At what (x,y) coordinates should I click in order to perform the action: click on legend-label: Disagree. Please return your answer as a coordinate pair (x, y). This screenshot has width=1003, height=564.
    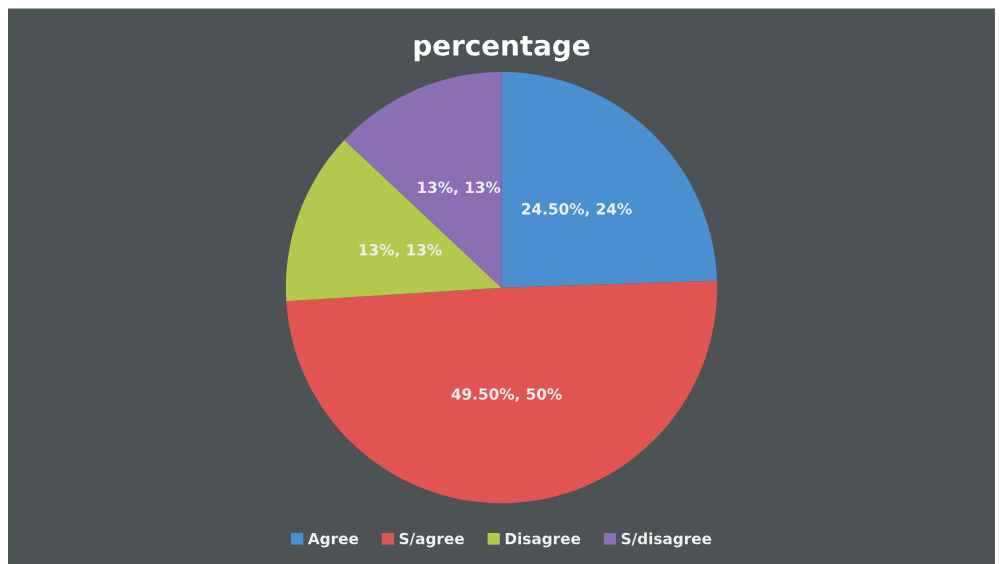
    Looking at the image, I should click on (543, 540).